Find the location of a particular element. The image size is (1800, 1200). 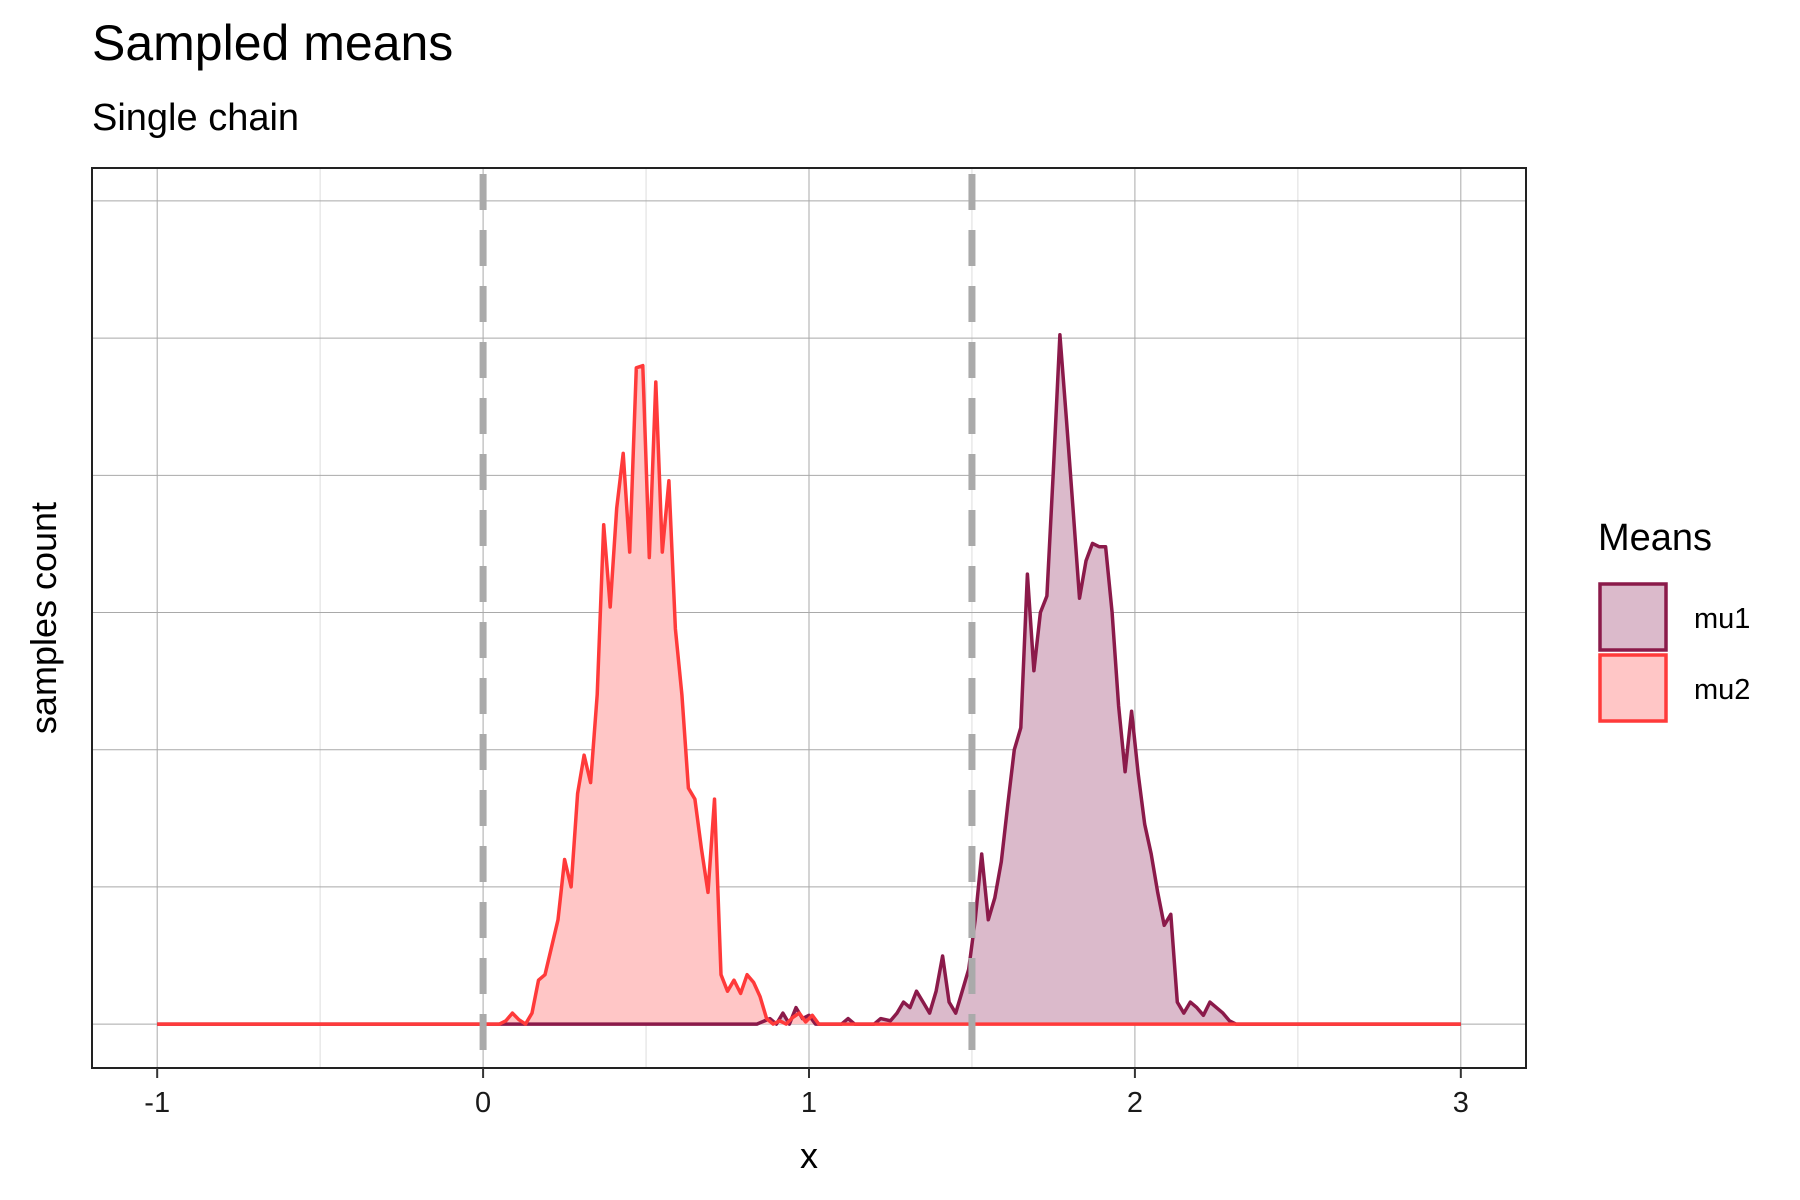

legend-label-mu2: mu2 is located at coordinates (1722, 690).